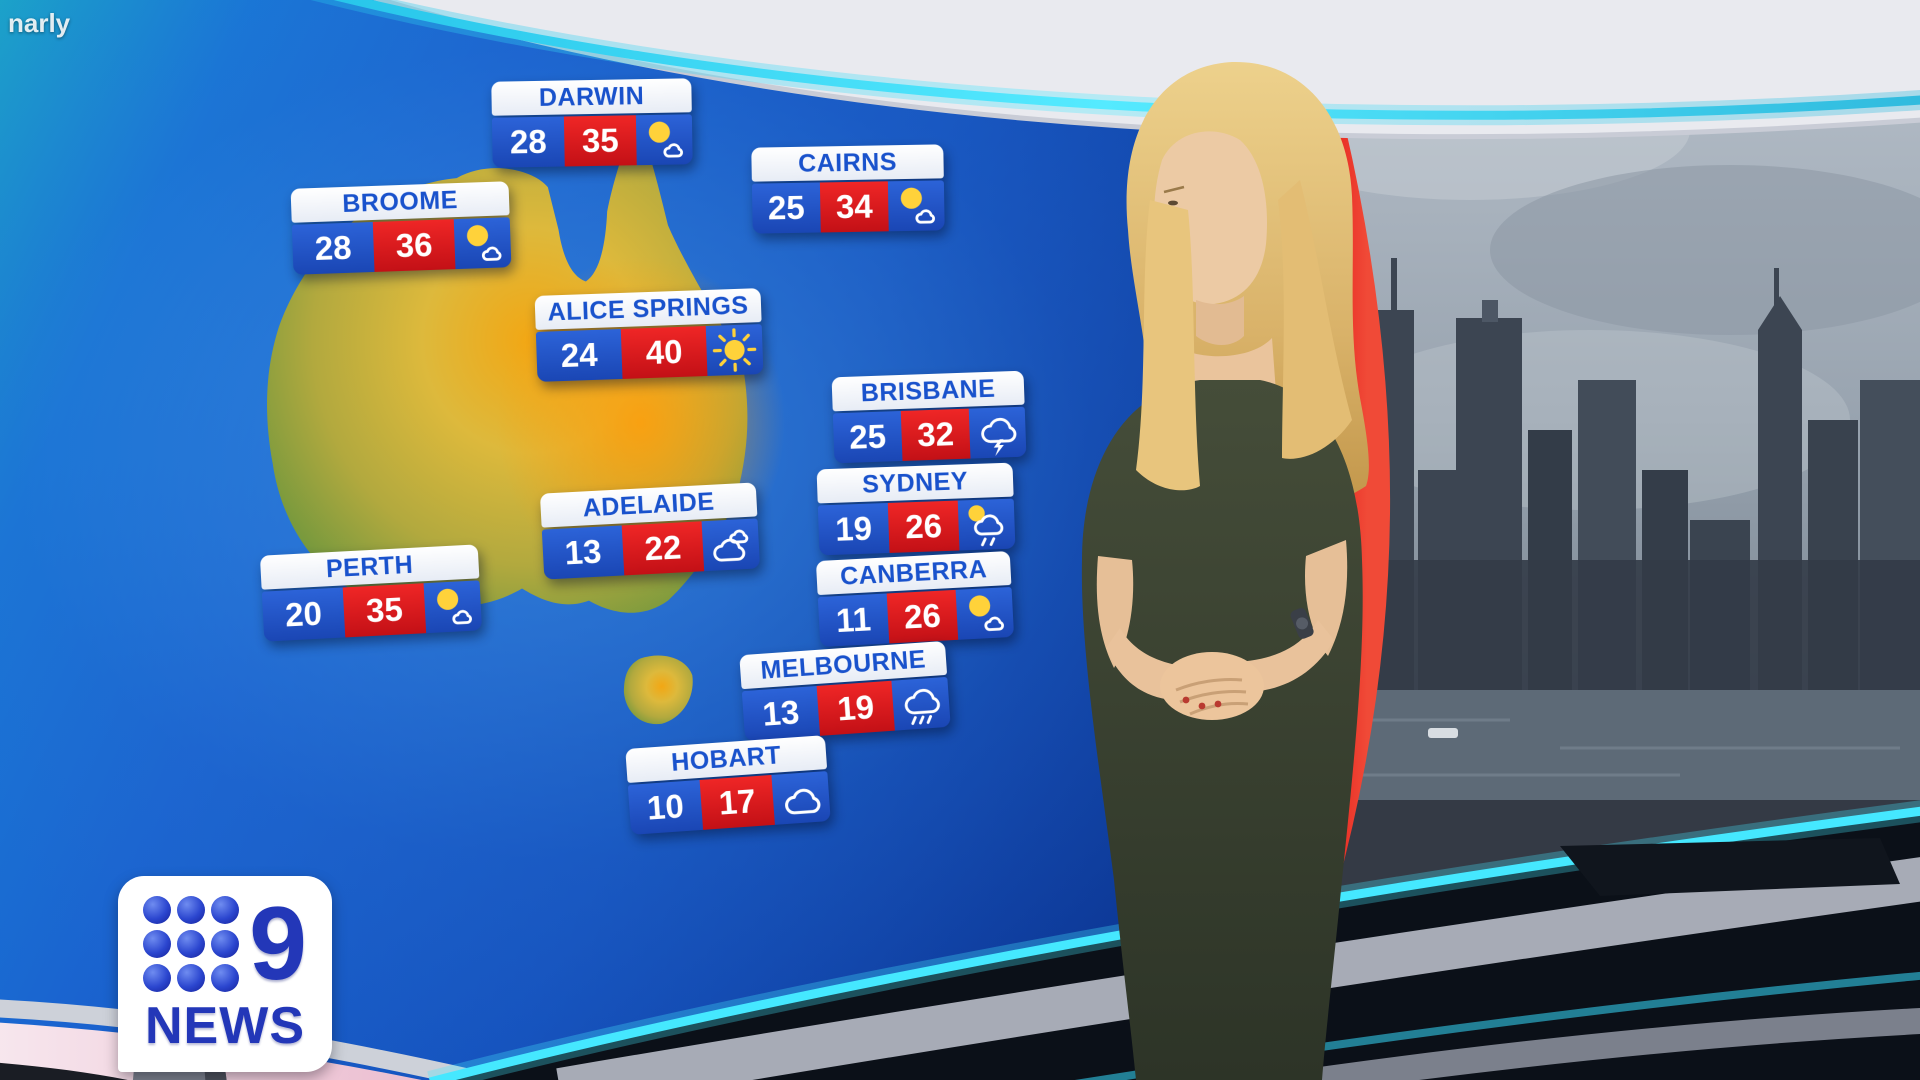  I want to click on sun-shower-icon, so click(986, 524).